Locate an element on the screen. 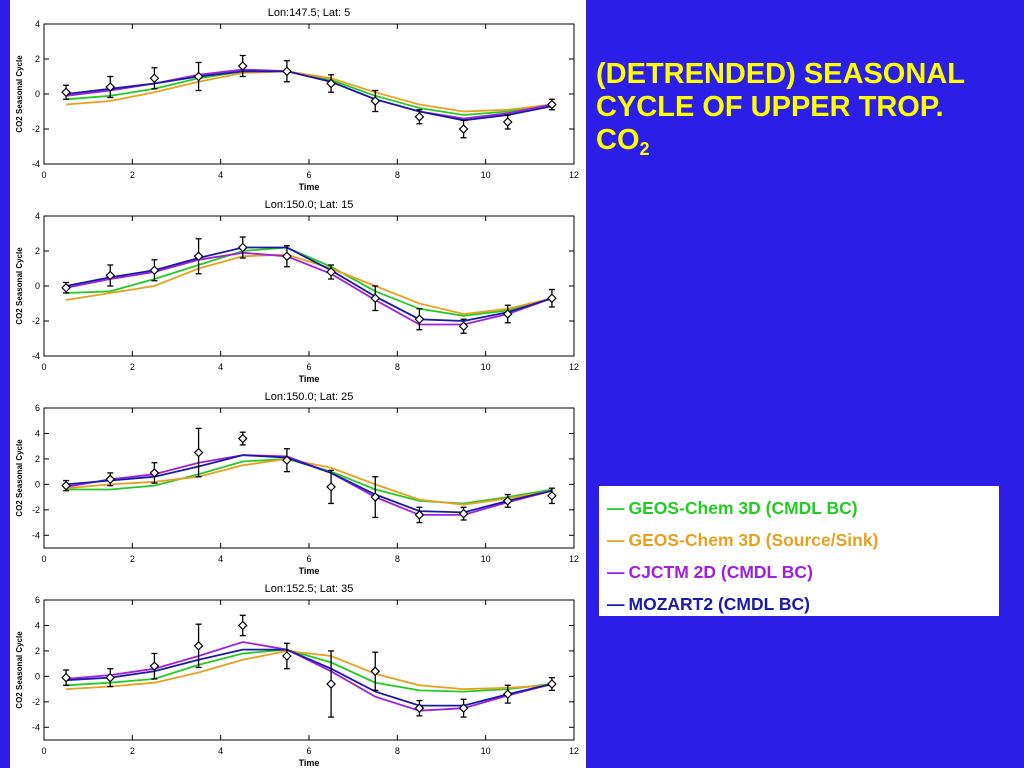  legend-item-mozart2: — MOZART2 (CMDL BC) is located at coordinates (803, 604).